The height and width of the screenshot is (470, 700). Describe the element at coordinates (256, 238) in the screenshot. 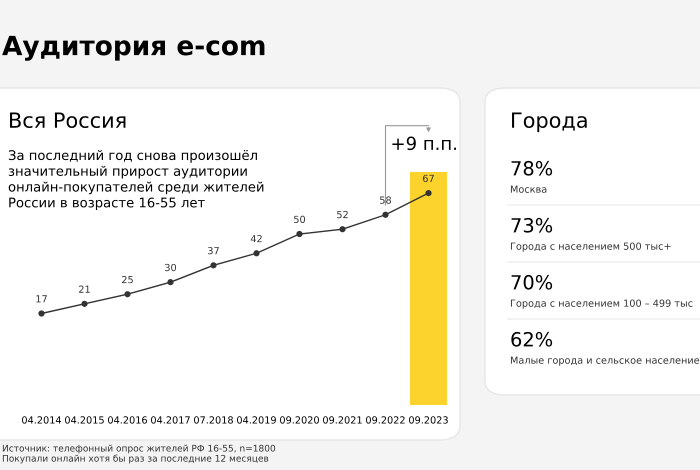

I see `data-label: 42` at that location.